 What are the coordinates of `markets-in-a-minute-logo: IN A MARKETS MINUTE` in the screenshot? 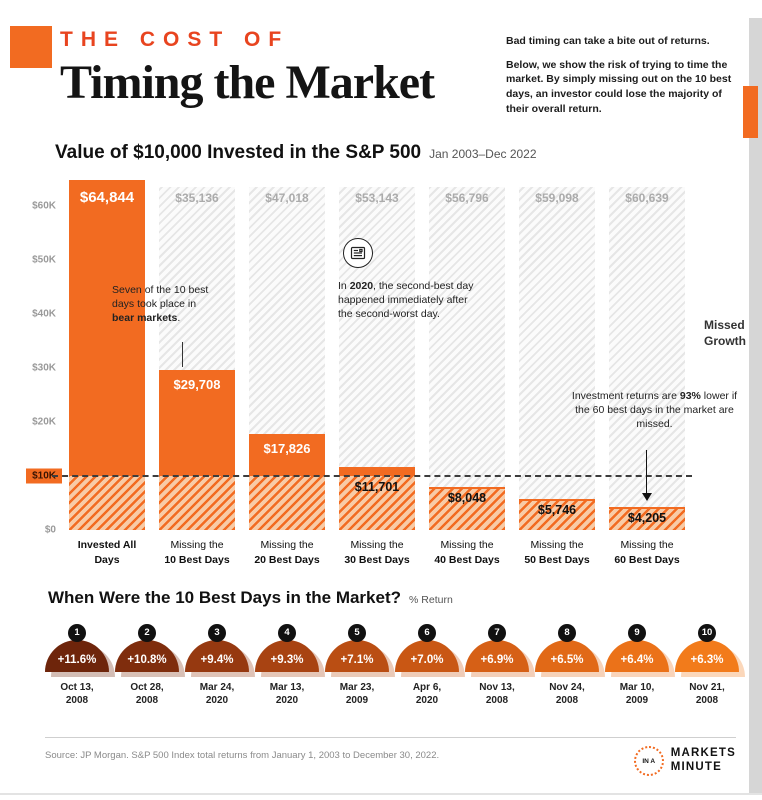 It's located at (684, 761).